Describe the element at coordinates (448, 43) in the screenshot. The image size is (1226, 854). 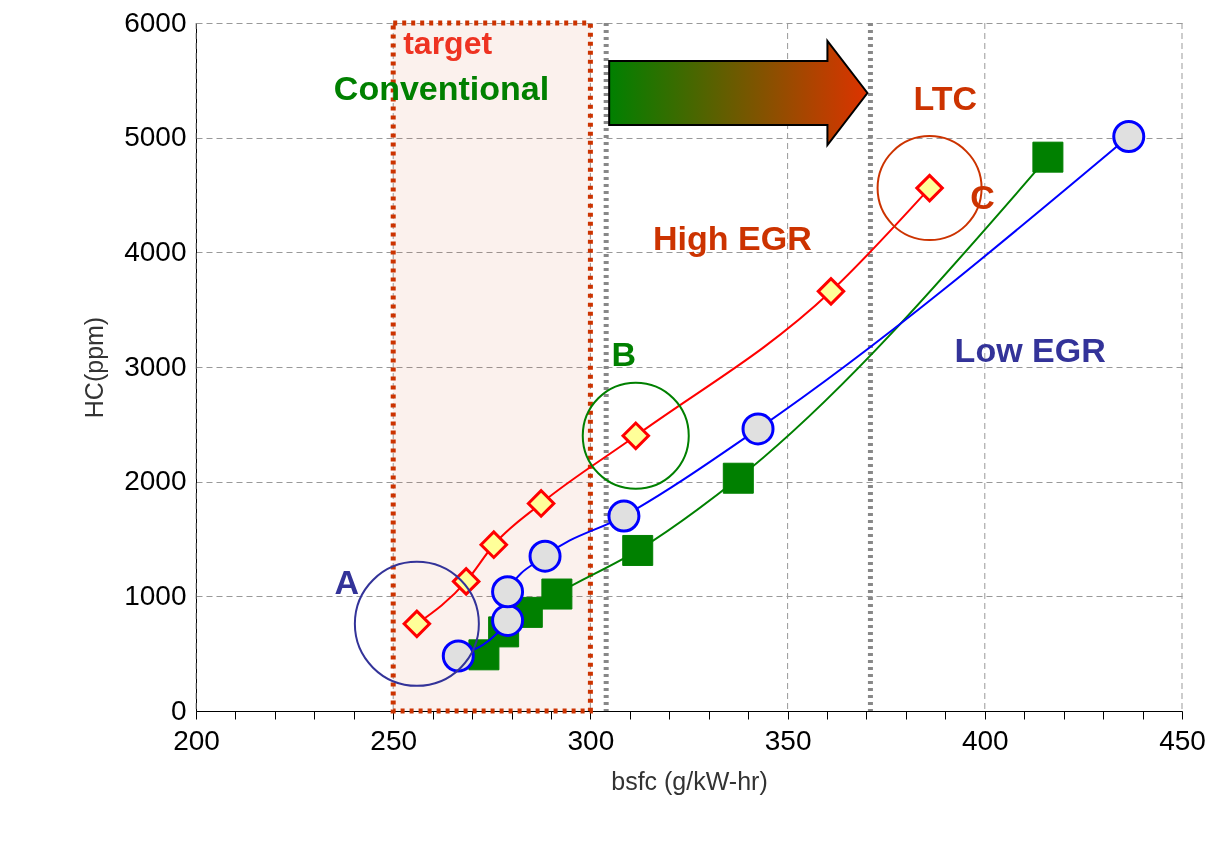
I see `band-label: target` at that location.